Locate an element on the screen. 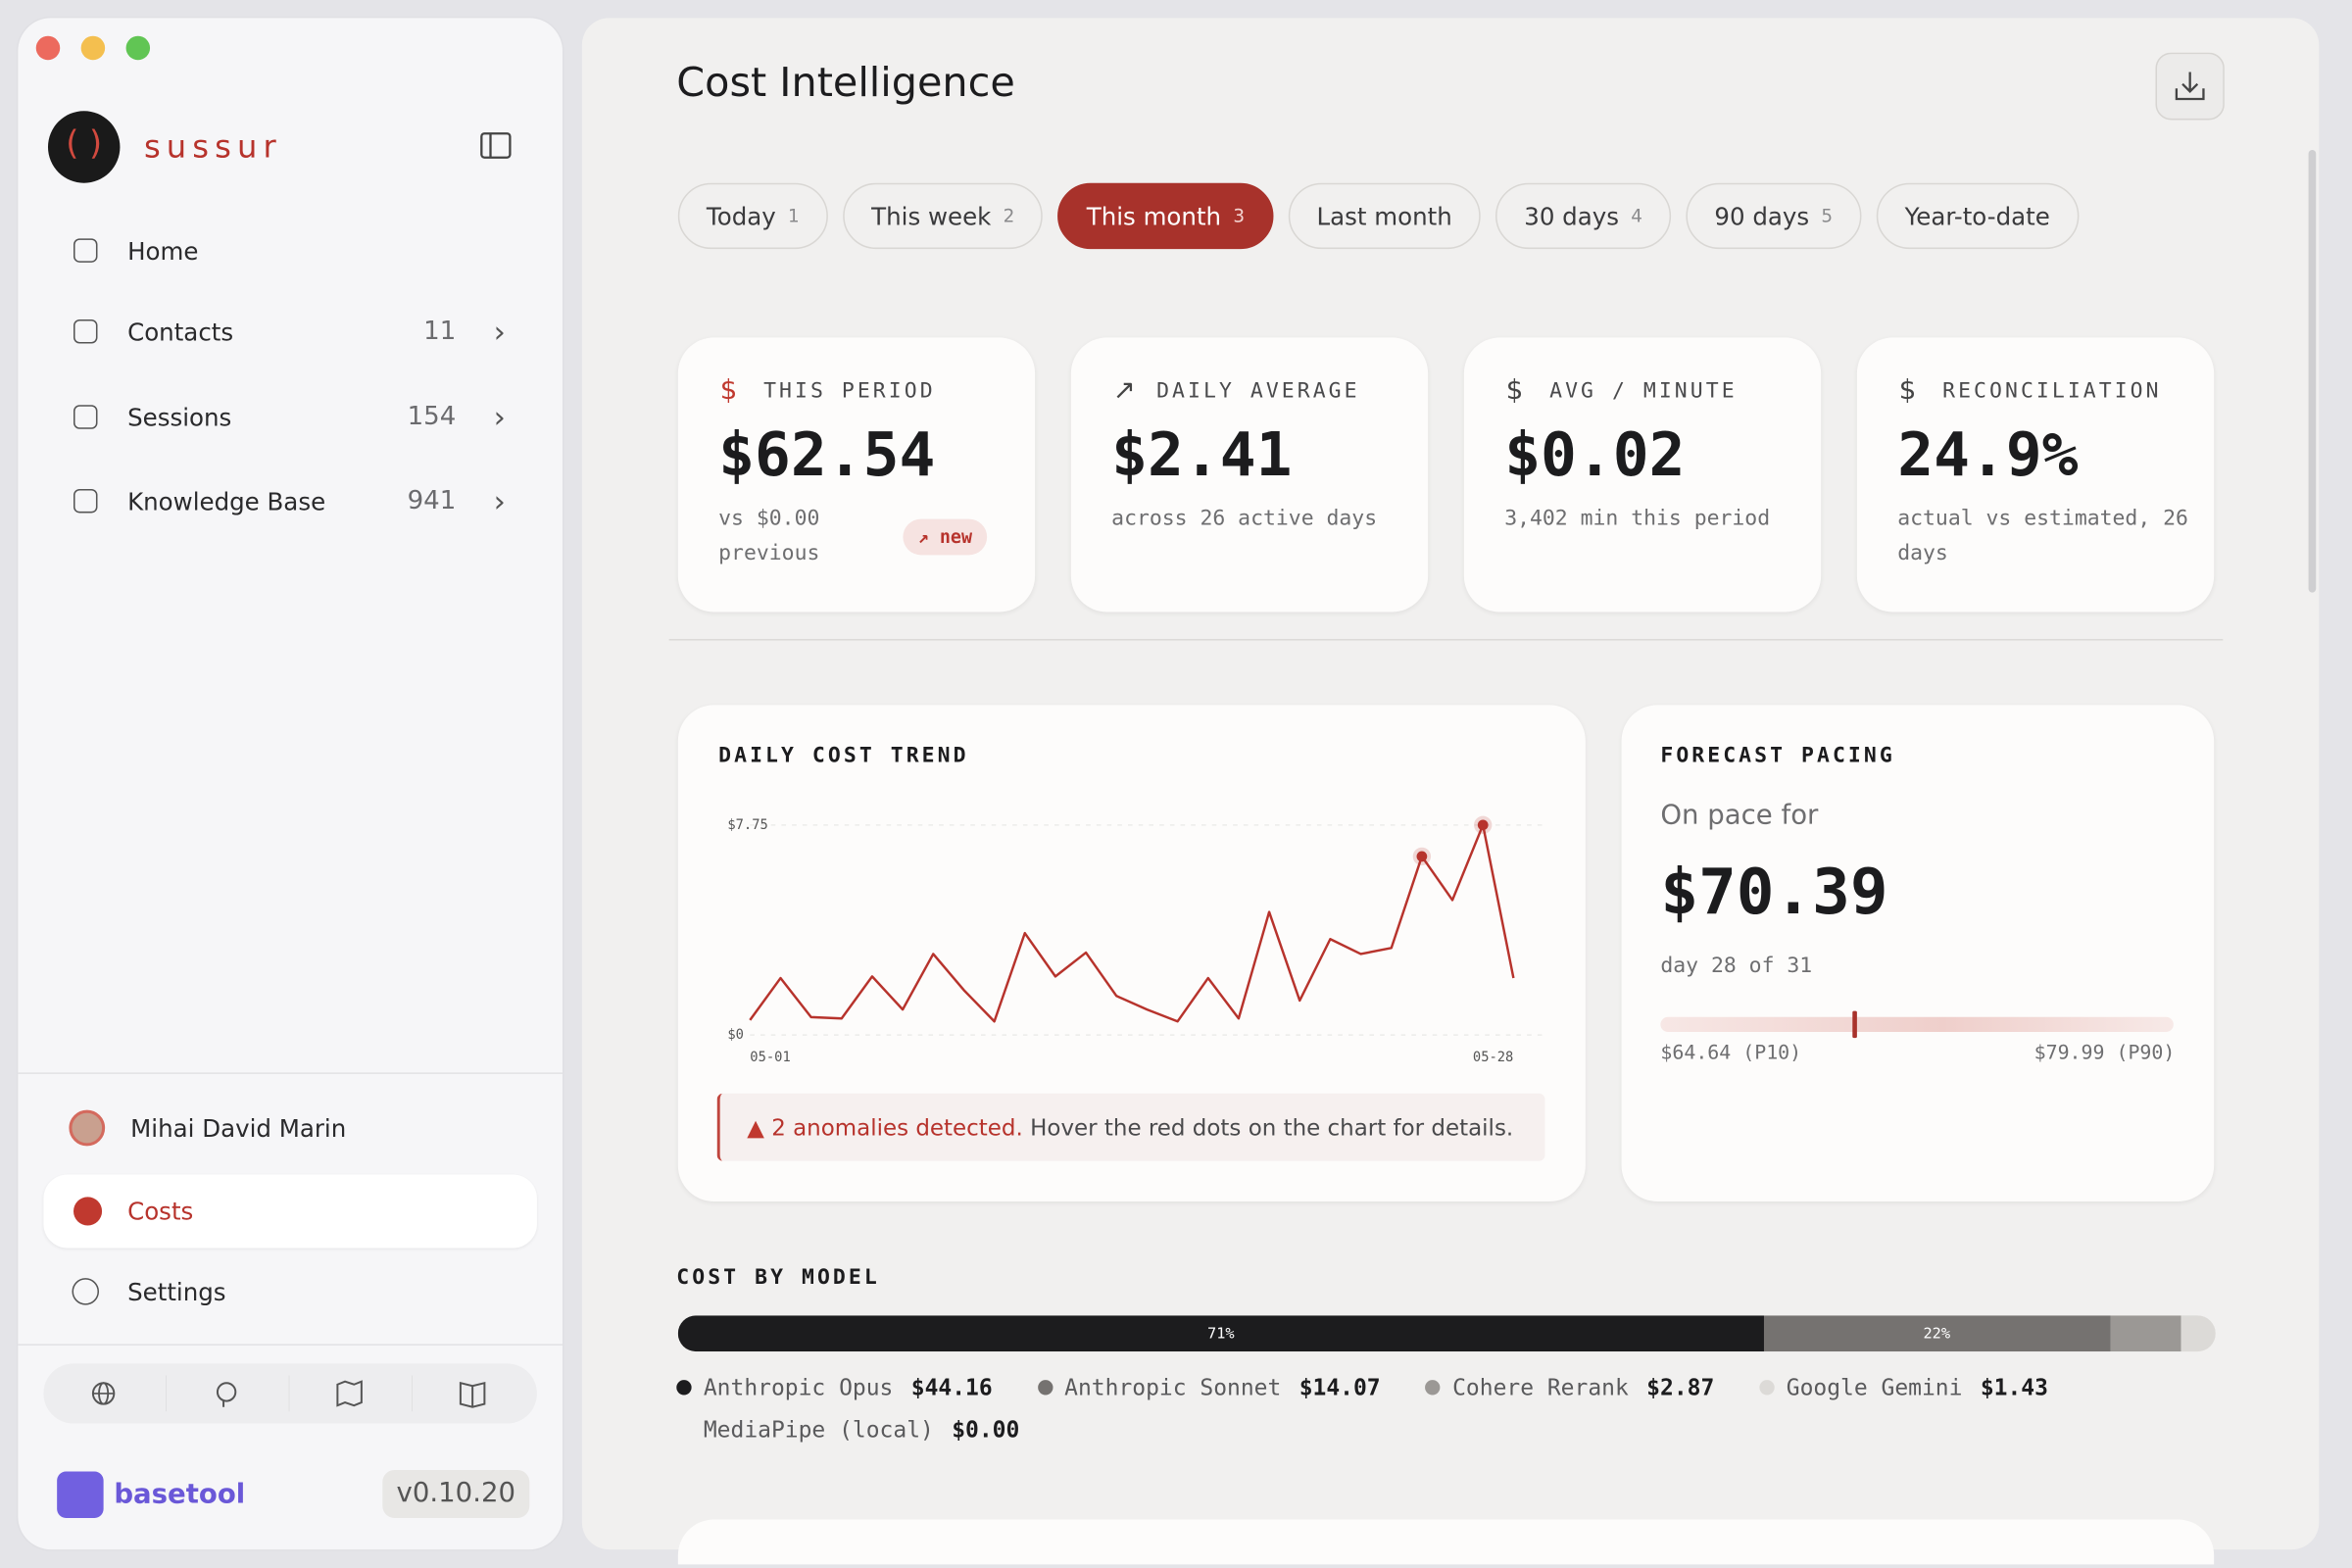  stat-sub: 3,402 min this period is located at coordinates (1637, 519).